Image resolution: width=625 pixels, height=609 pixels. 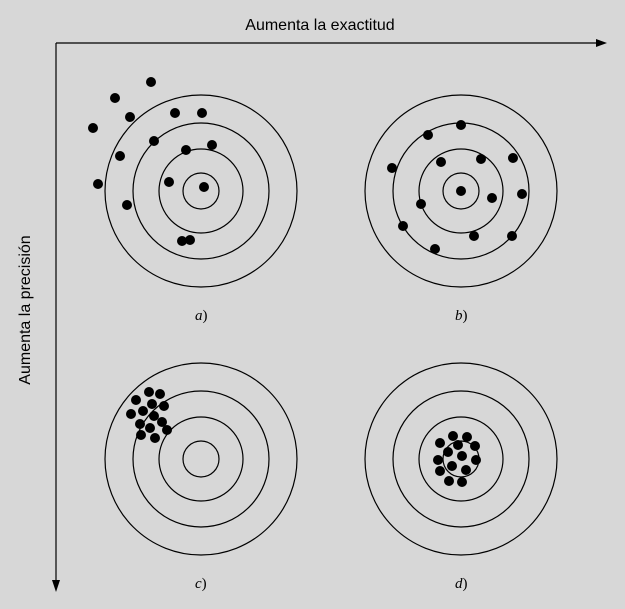 I want to click on panel-label-c: c), so click(x=201, y=584).